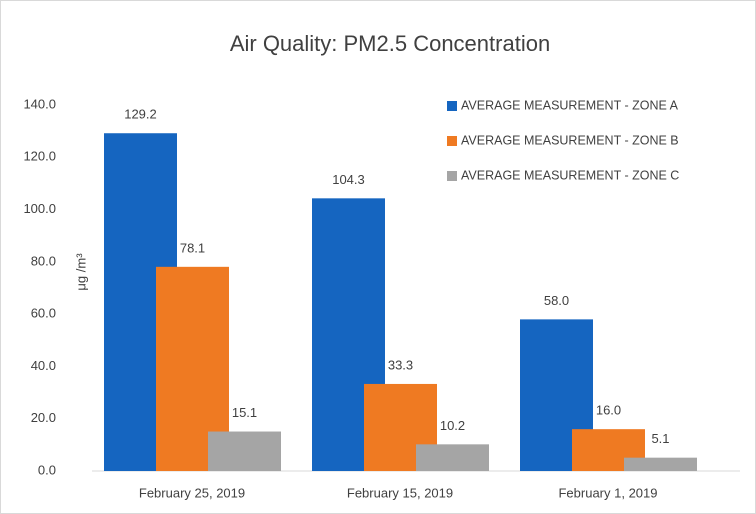  I want to click on legend-label: AVERAGE MEASUREMENT - ZONE A, so click(570, 105).